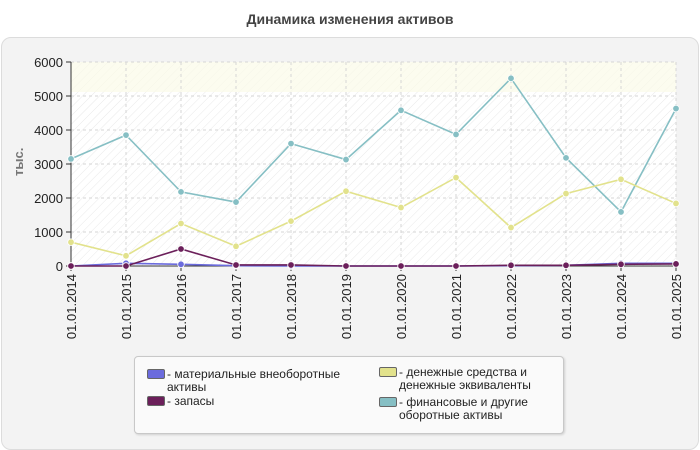 The height and width of the screenshot is (450, 700). Describe the element at coordinates (18, 161) in the screenshot. I see `y-axis-title: тыс.` at that location.